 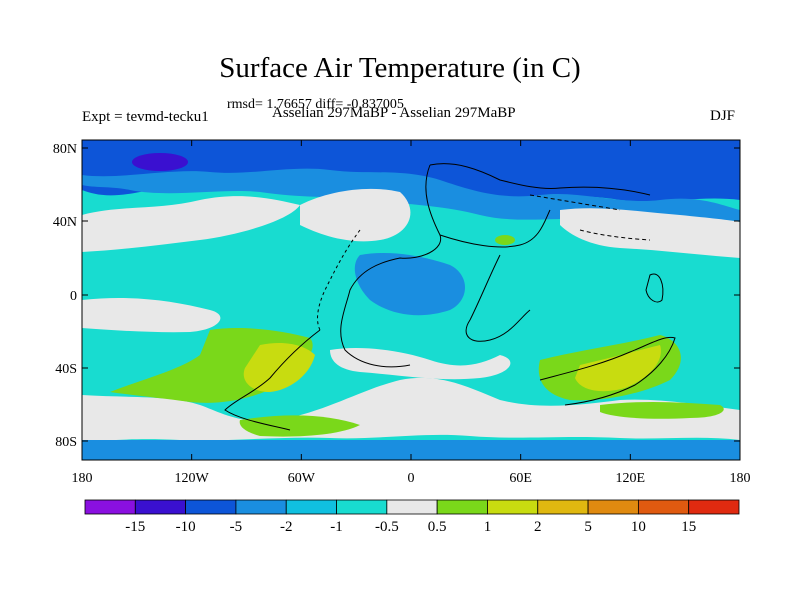 What do you see at coordinates (505, 240) in the screenshot?
I see `field-pos-nw-blob` at bounding box center [505, 240].